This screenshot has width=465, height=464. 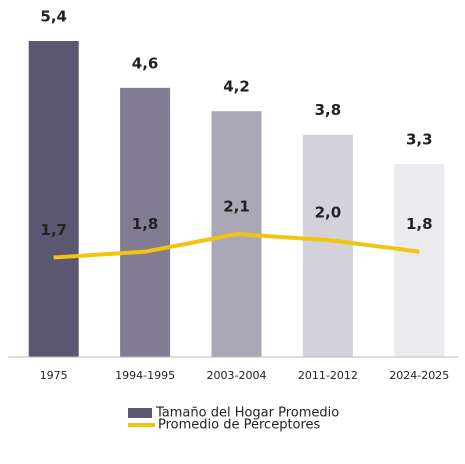 What do you see at coordinates (328, 212) in the screenshot?
I see `line-value-label: 2,0` at bounding box center [328, 212].